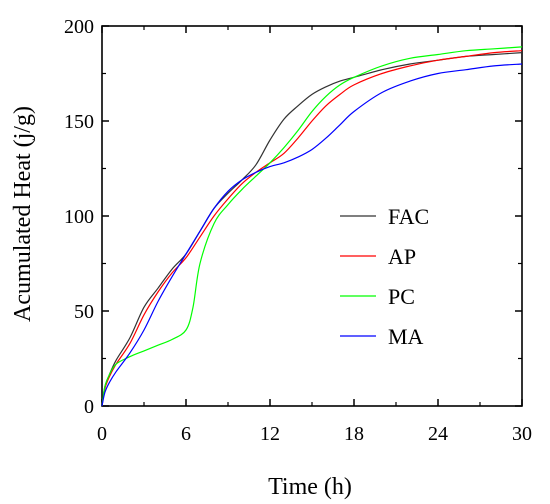  I want to click on legend-label-ap: AP, so click(402, 256).